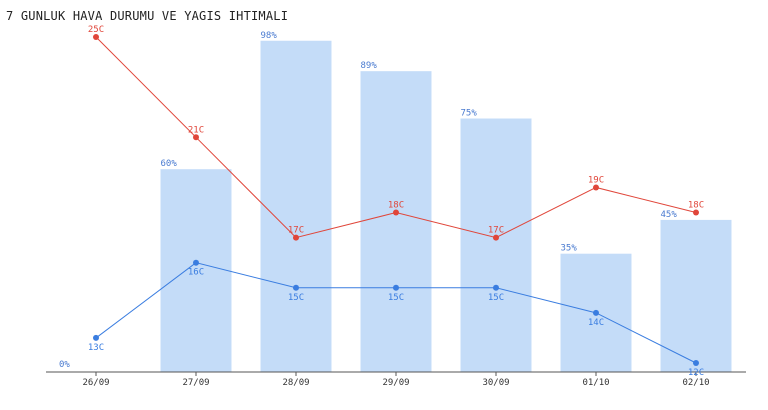  Describe the element at coordinates (569, 249) in the screenshot. I see `precipitation-label: 35%` at that location.